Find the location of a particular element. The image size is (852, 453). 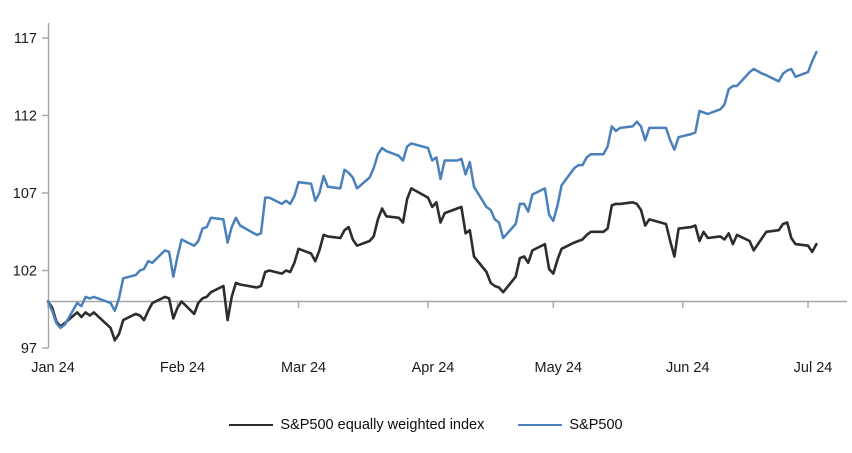

x-tick-label: Apr 24 is located at coordinates (433, 368).